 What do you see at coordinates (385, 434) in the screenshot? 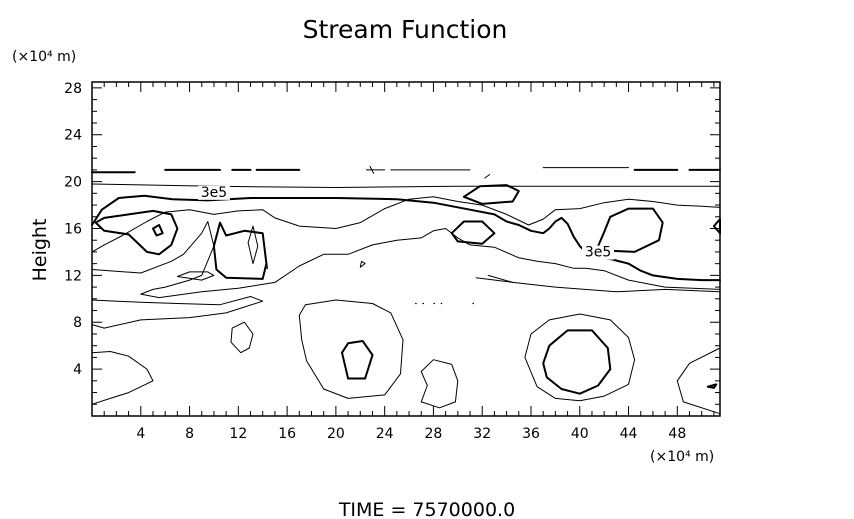
I see `x-tick-label: 24` at bounding box center [385, 434].